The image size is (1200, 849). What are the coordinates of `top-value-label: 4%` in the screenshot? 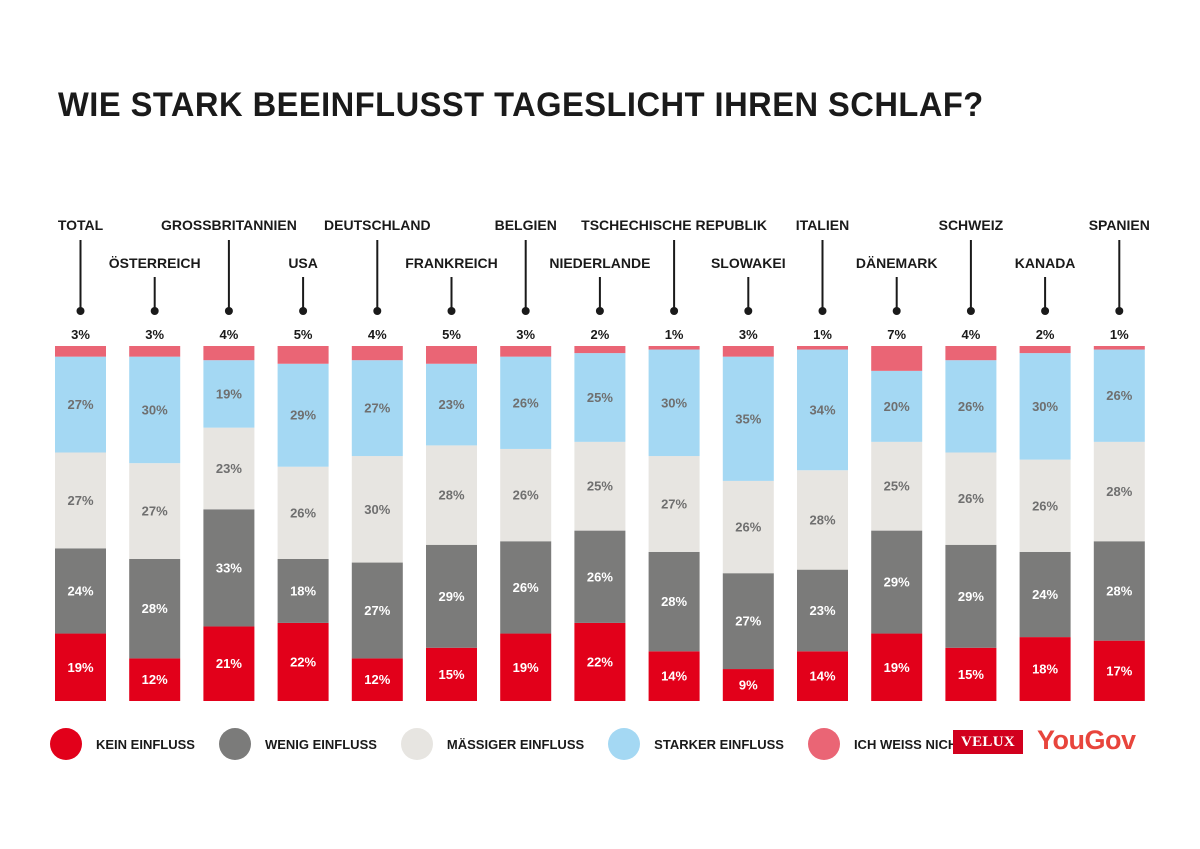 It's located at (377, 334).